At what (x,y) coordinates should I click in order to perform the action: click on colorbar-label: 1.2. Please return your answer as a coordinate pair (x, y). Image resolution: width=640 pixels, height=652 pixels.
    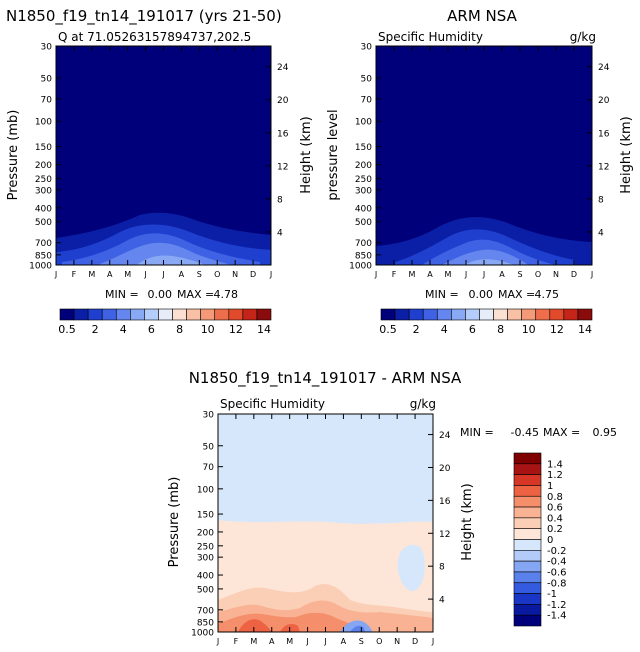
    Looking at the image, I should click on (555, 475).